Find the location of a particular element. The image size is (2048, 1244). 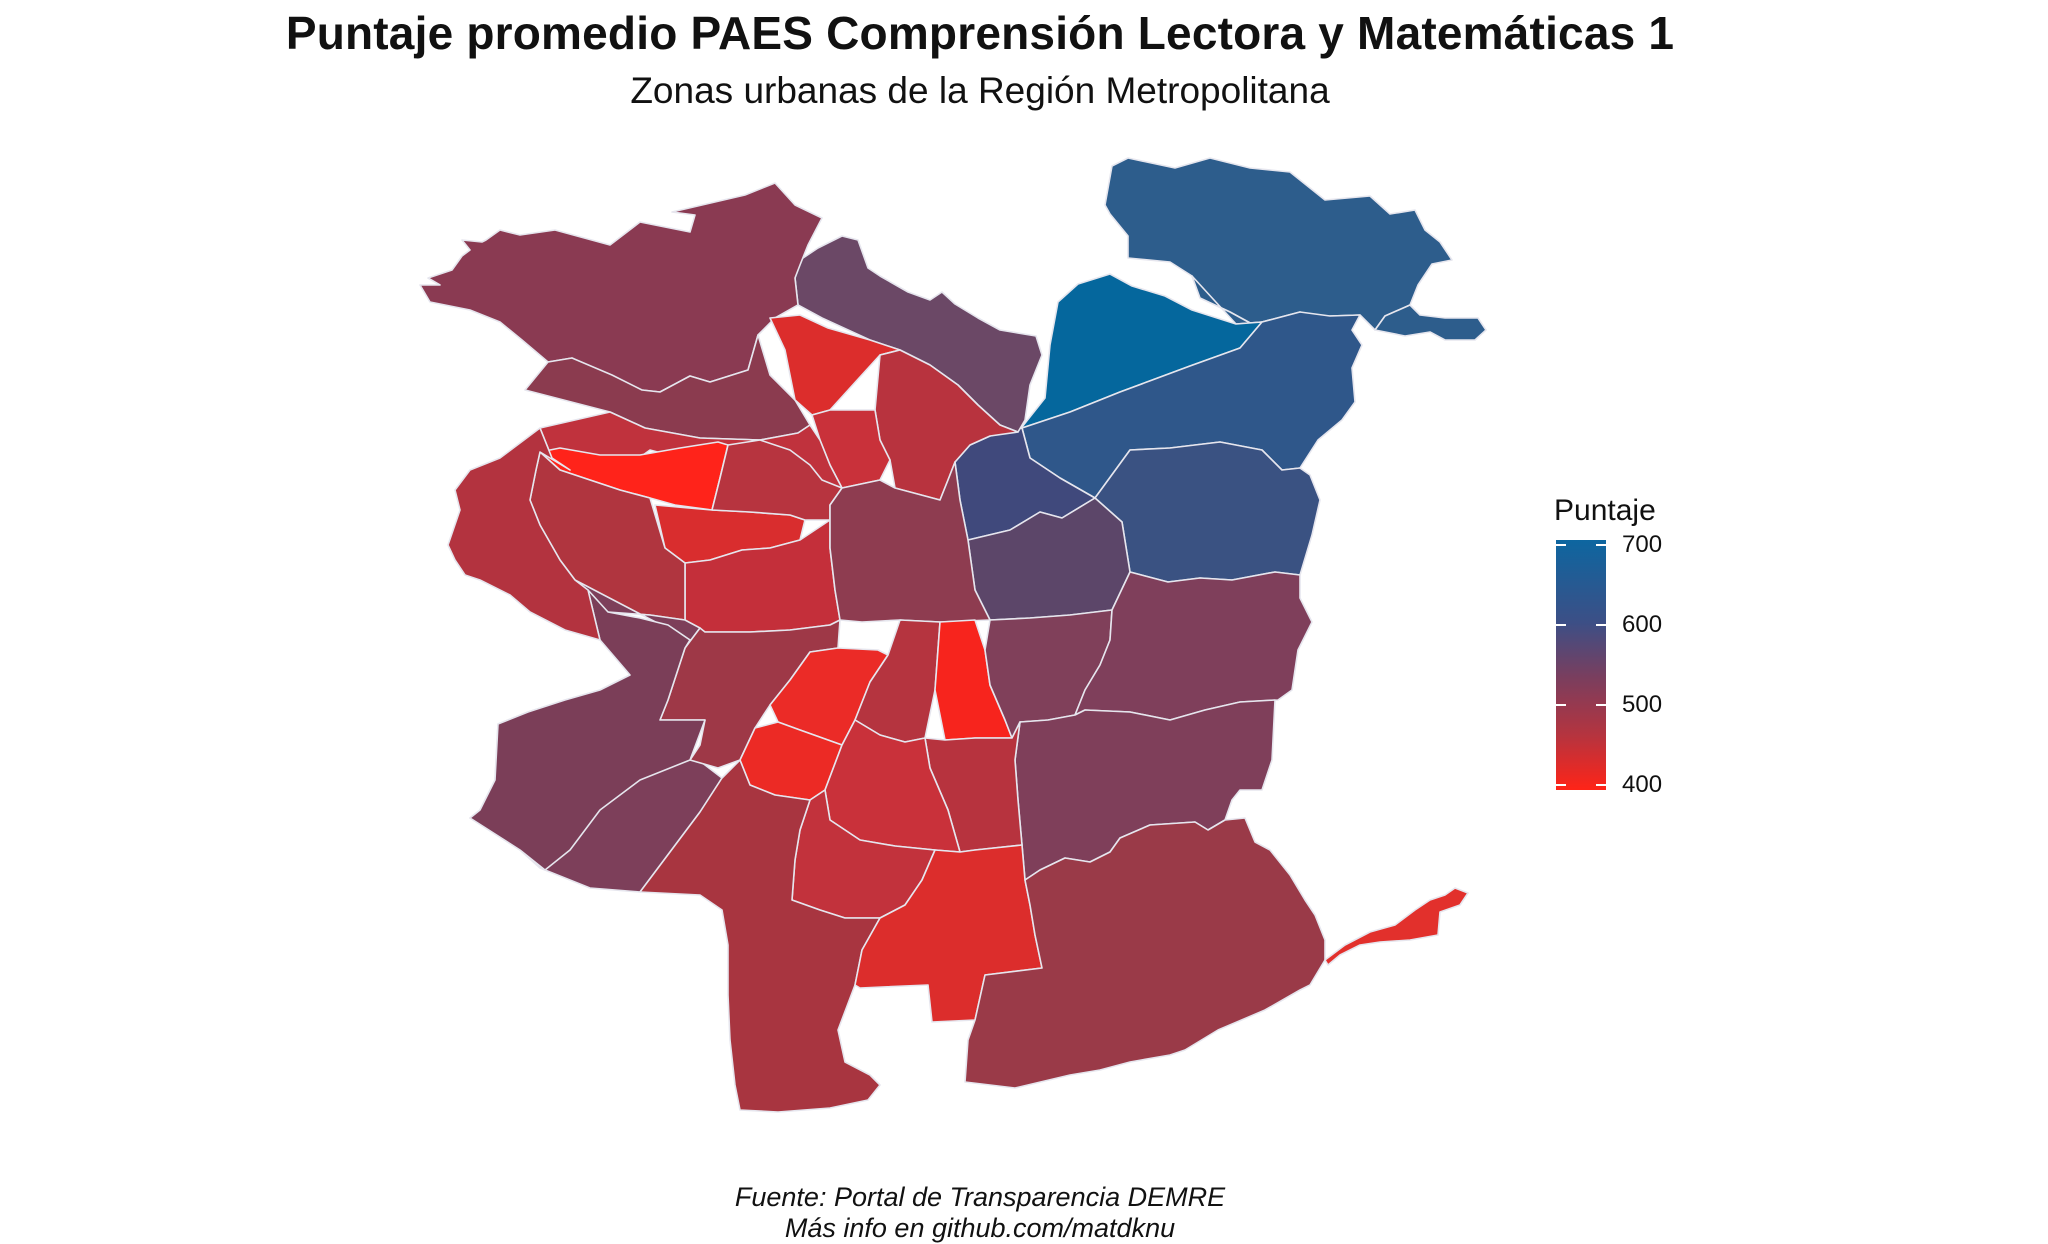

map-region-pudahuel-west is located at coordinates (587, 730).